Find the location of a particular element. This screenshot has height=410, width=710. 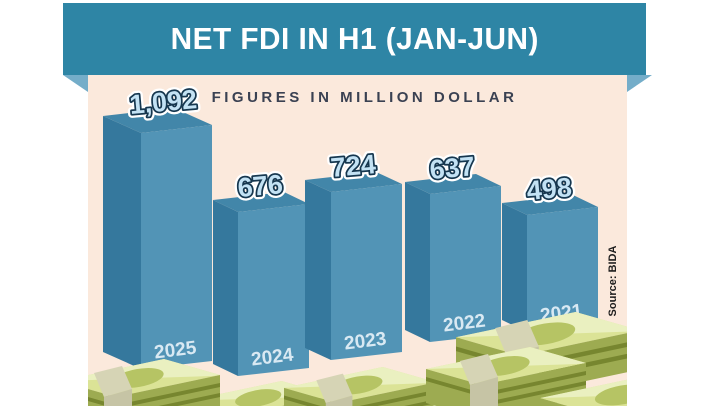

bar-year-label-2023: 2023 is located at coordinates (365, 342).